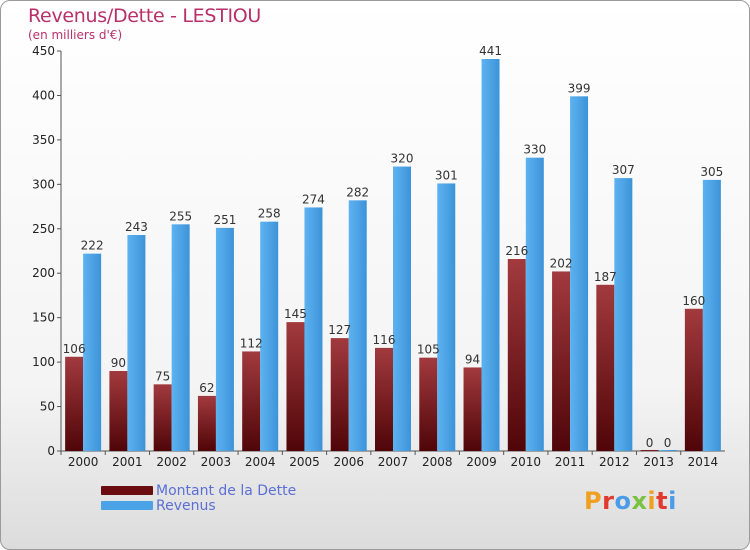  I want to click on proxiti-logo: Proxiti, so click(630, 501).